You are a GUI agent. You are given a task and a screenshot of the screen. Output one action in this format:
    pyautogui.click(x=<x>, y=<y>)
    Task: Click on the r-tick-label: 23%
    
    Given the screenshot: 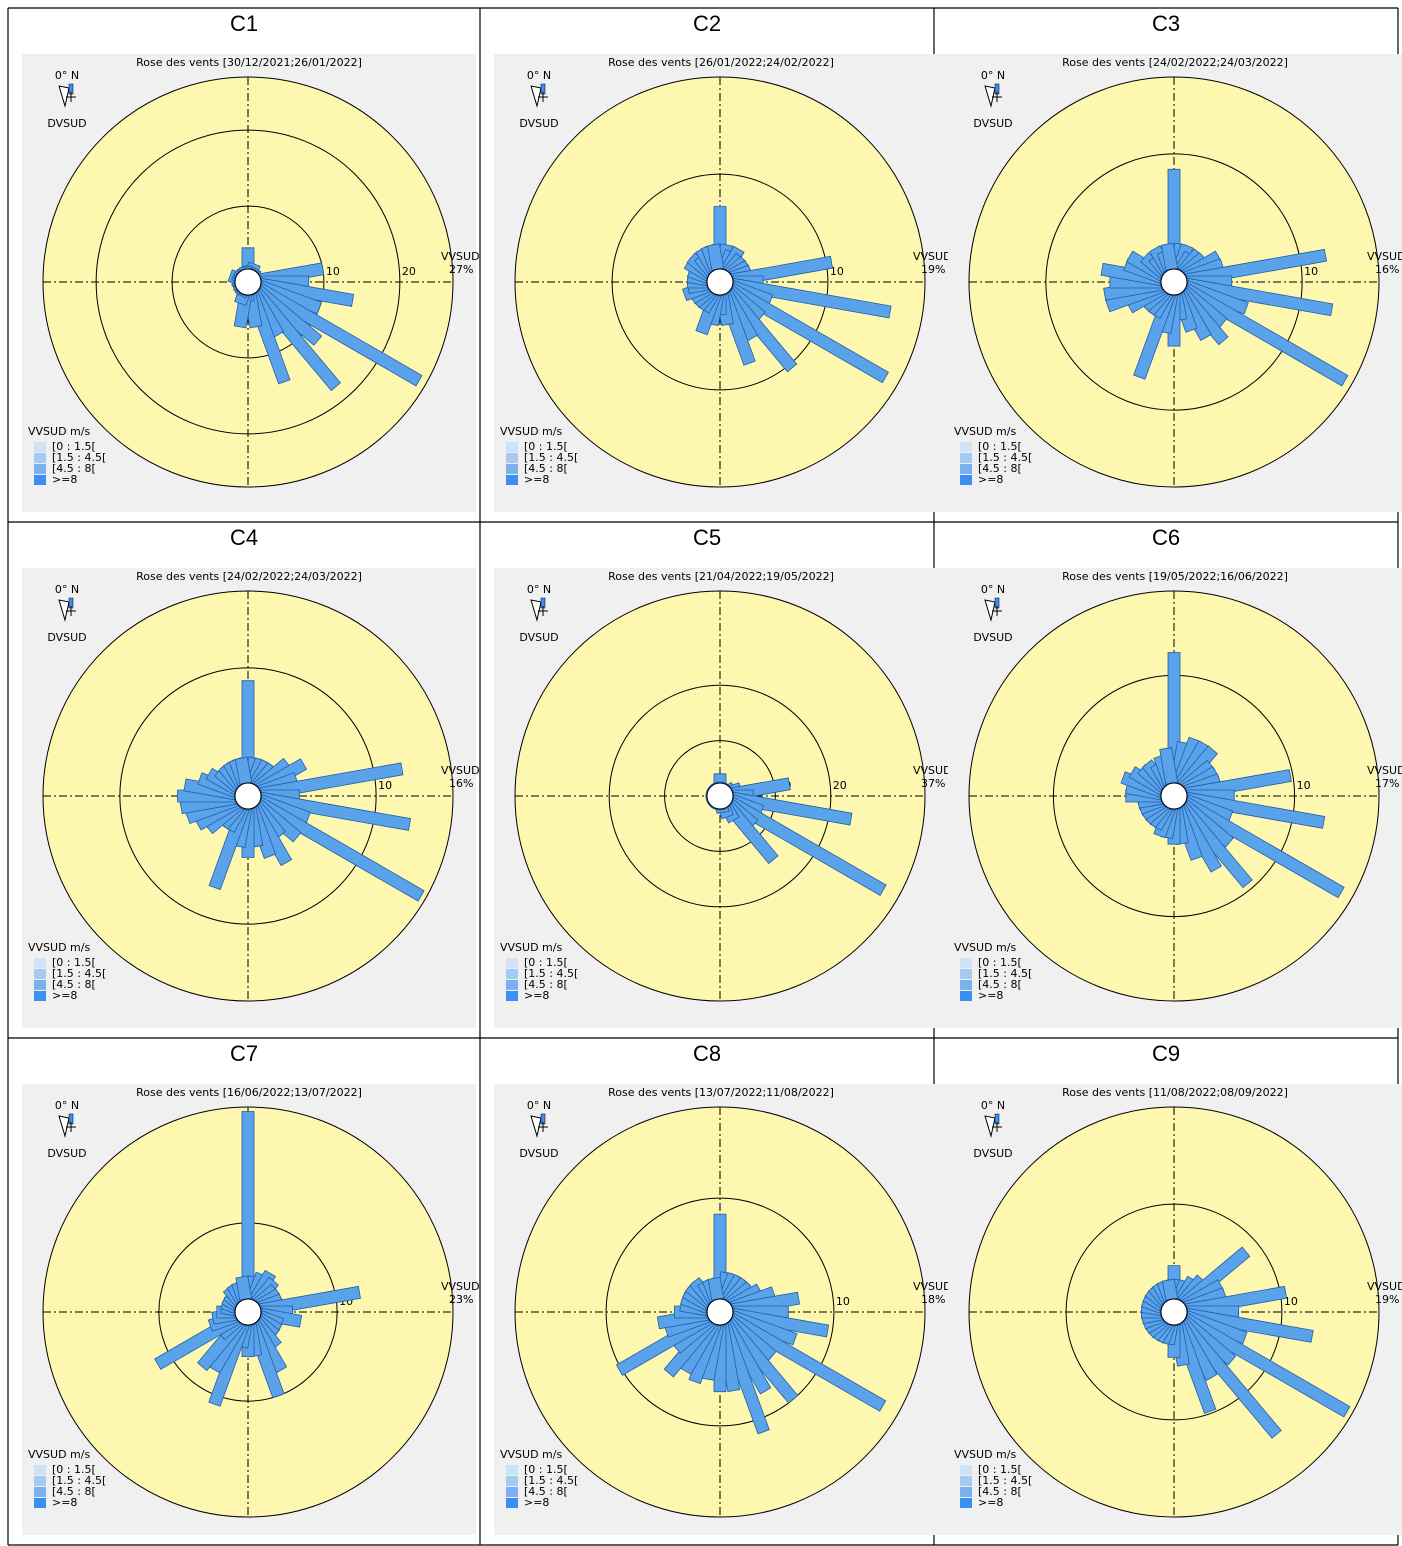 What is the action you would take?
    pyautogui.click(x=461, y=1299)
    